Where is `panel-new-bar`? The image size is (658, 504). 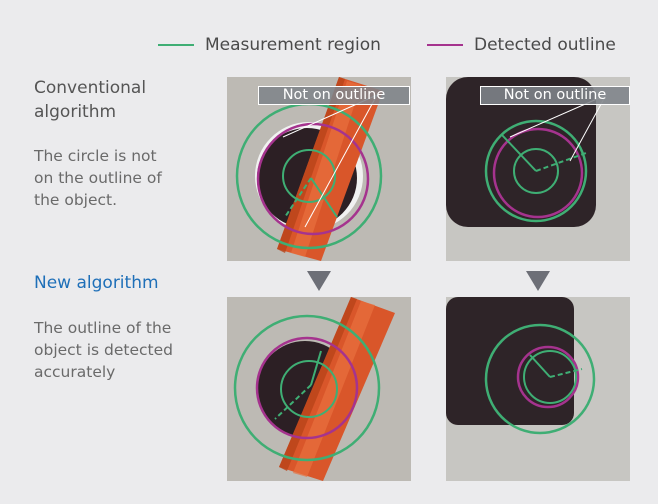 panel-new-bar is located at coordinates (319, 389).